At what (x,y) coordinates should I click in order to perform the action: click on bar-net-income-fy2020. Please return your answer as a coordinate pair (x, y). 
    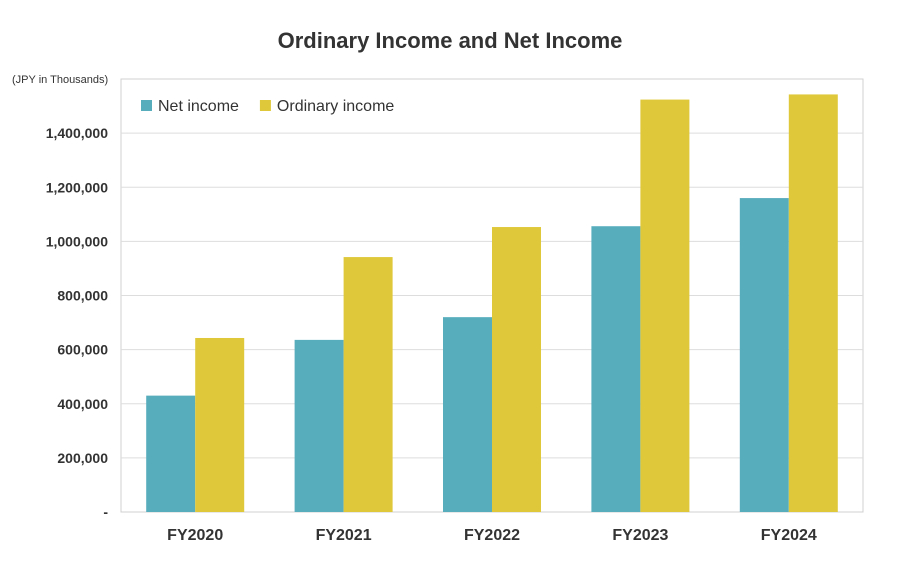
    Looking at the image, I should click on (171, 453).